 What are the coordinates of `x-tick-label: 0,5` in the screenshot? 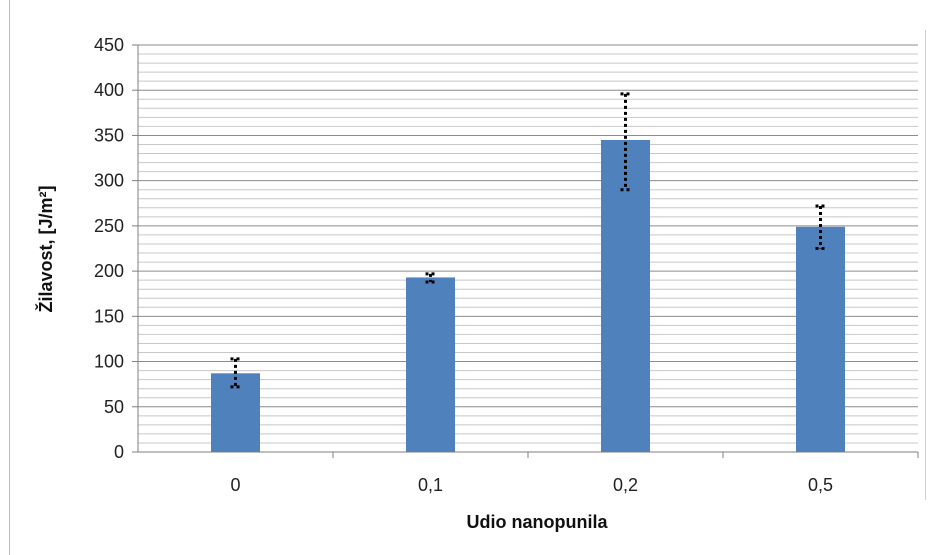 It's located at (820, 485).